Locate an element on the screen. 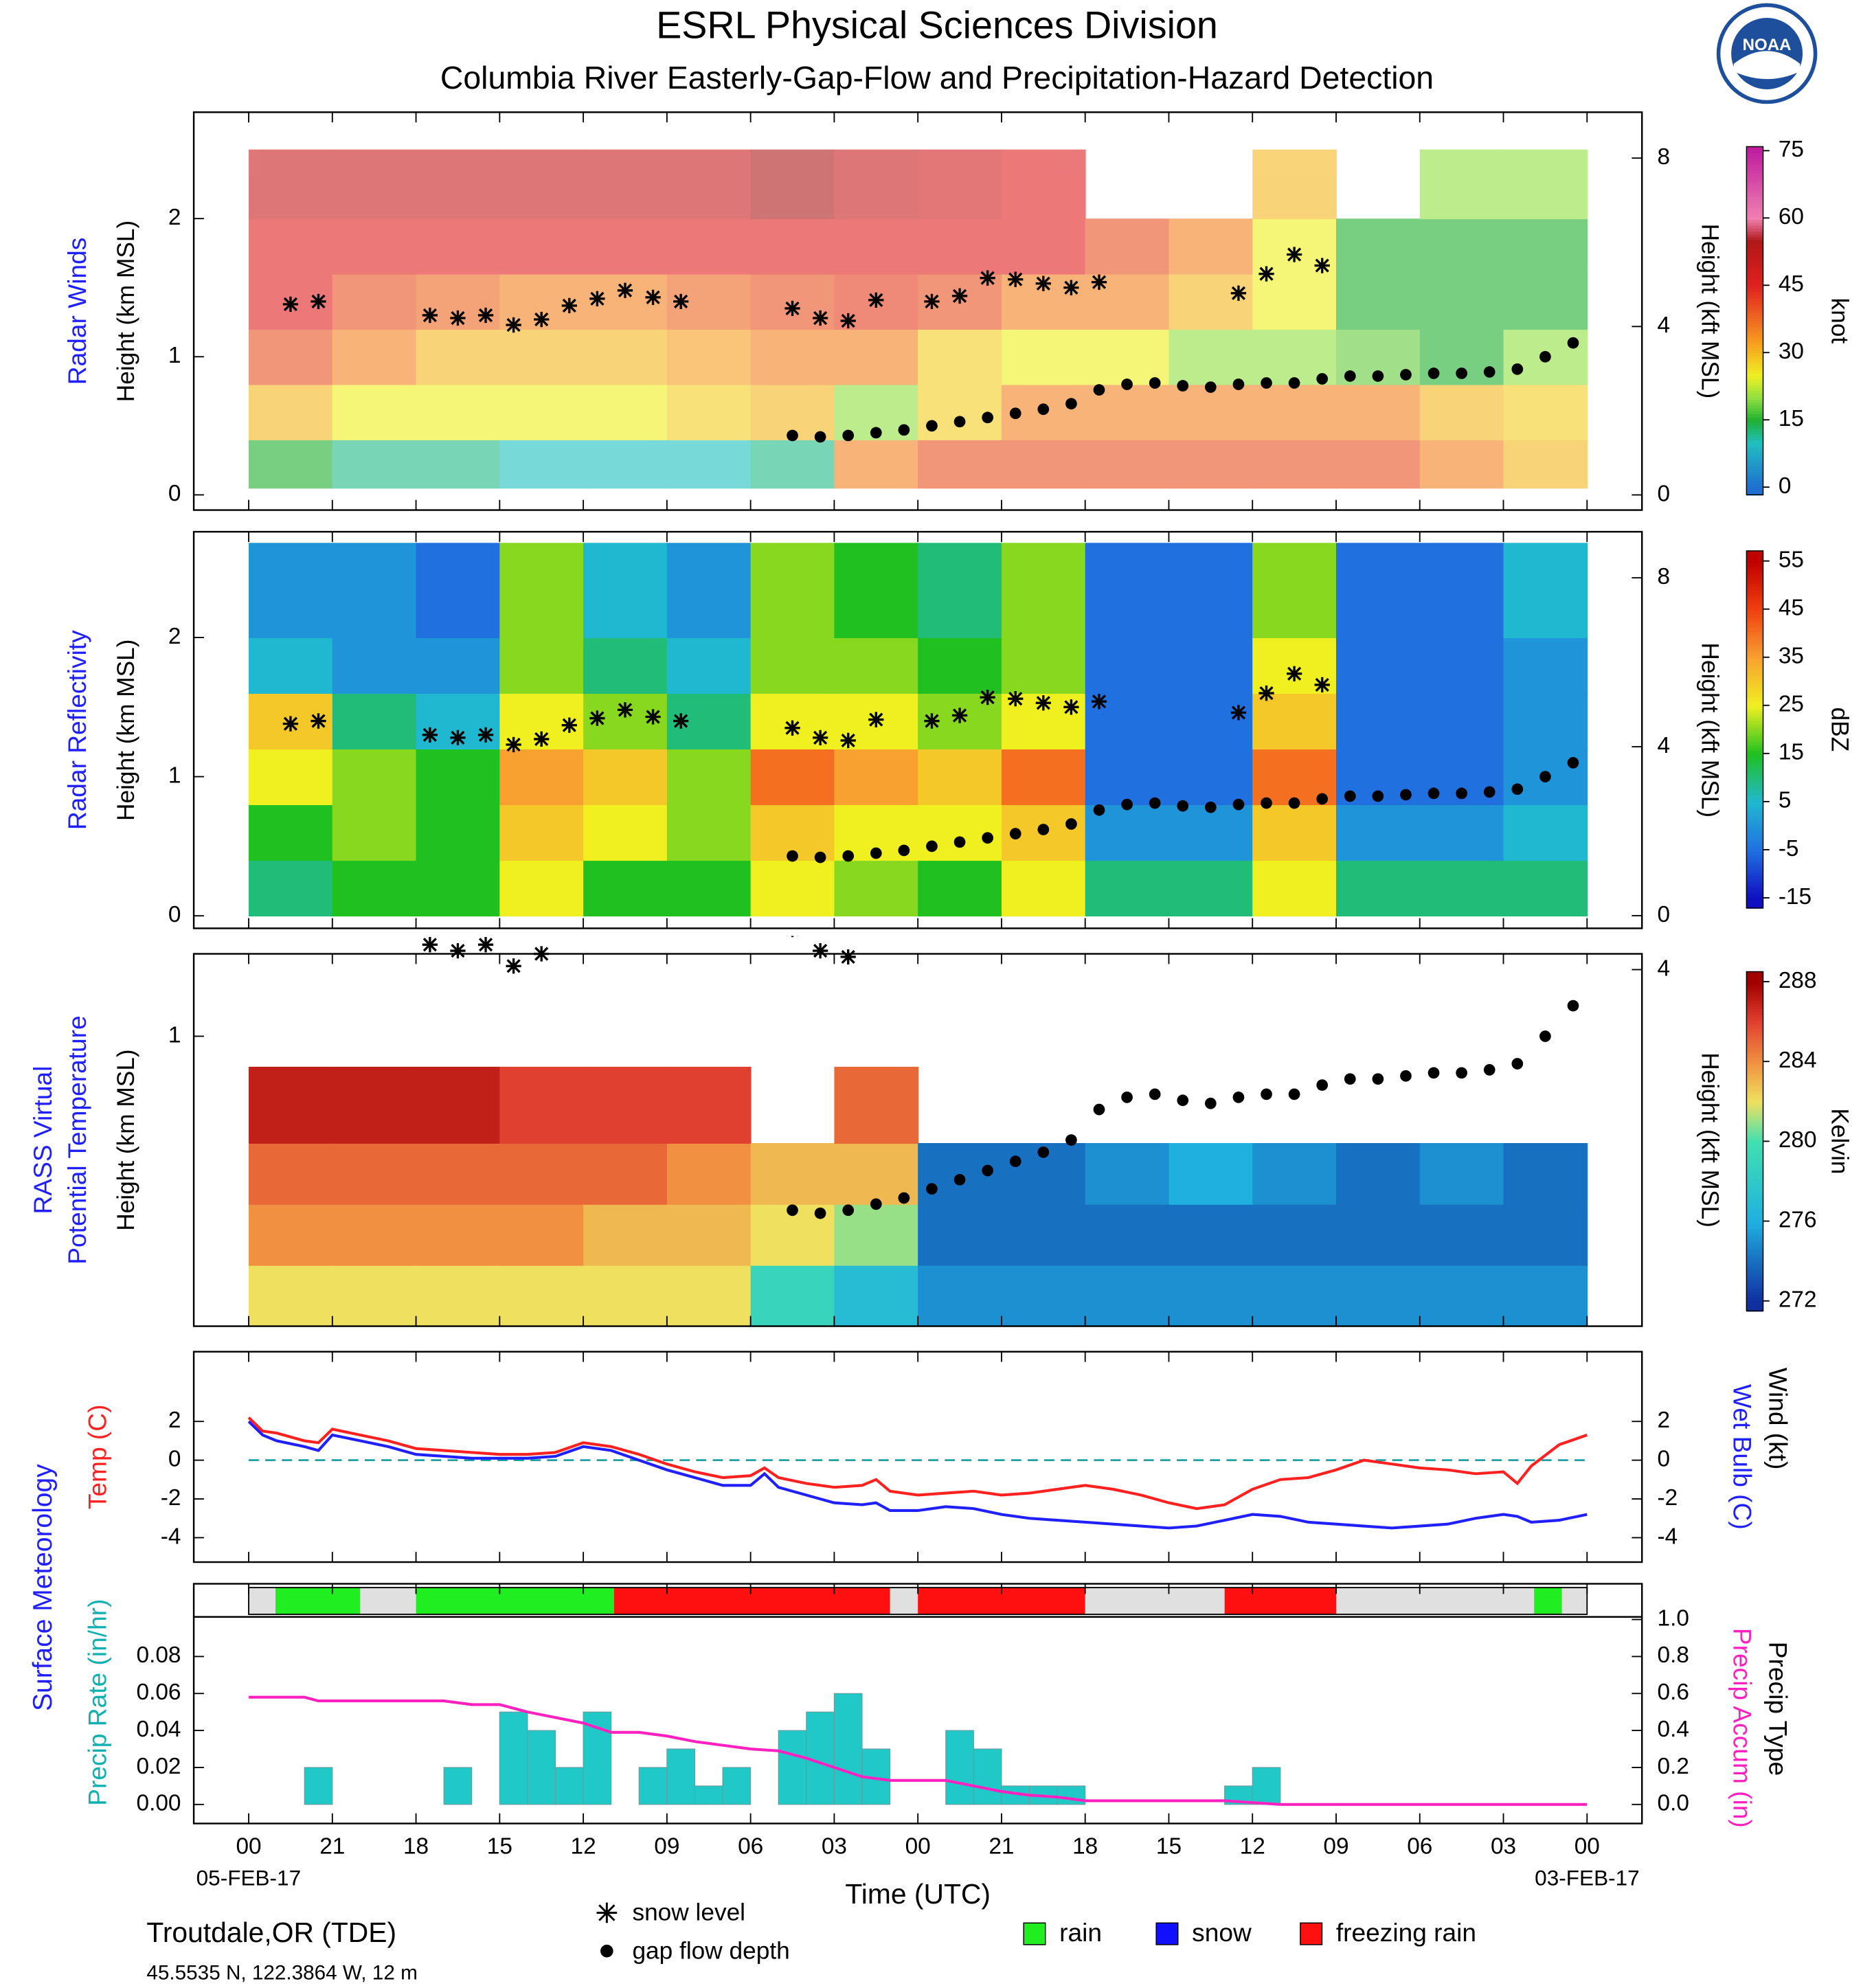  axis-label: Kelvin is located at coordinates (1840, 1141).